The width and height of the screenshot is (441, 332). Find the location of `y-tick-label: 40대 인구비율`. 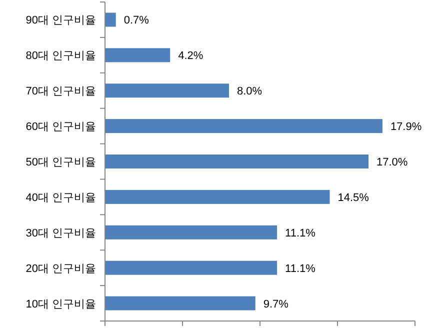

y-tick-label: 40대 인구비율 is located at coordinates (61, 198).